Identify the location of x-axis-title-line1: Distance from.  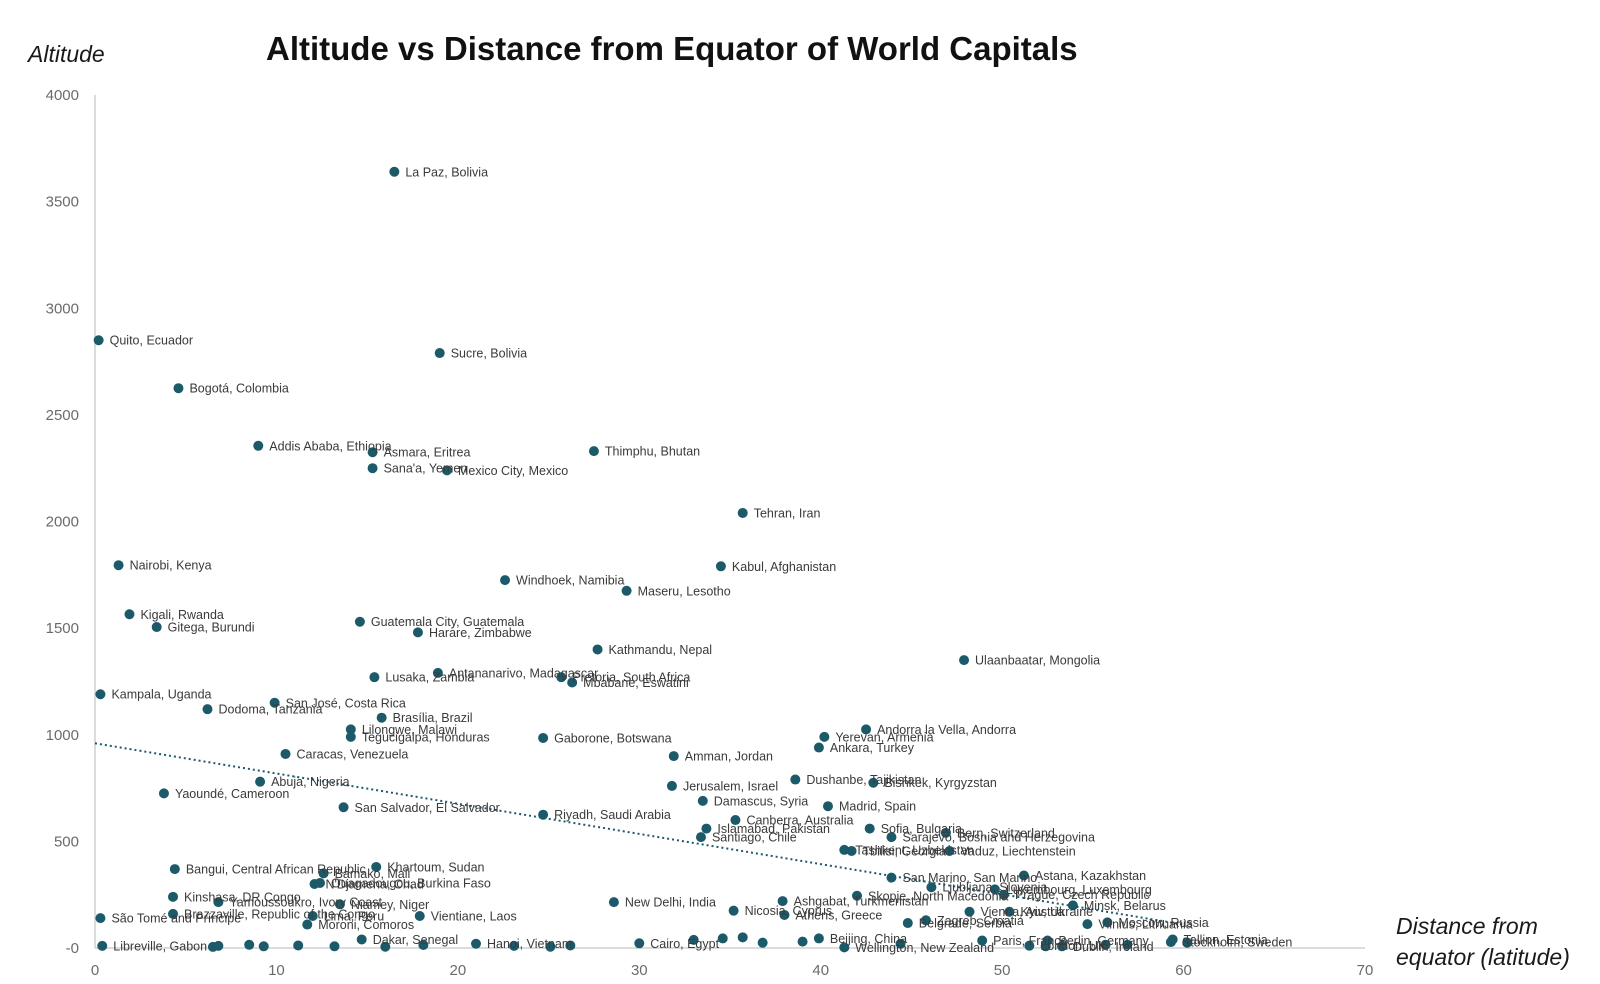
(1467, 926).